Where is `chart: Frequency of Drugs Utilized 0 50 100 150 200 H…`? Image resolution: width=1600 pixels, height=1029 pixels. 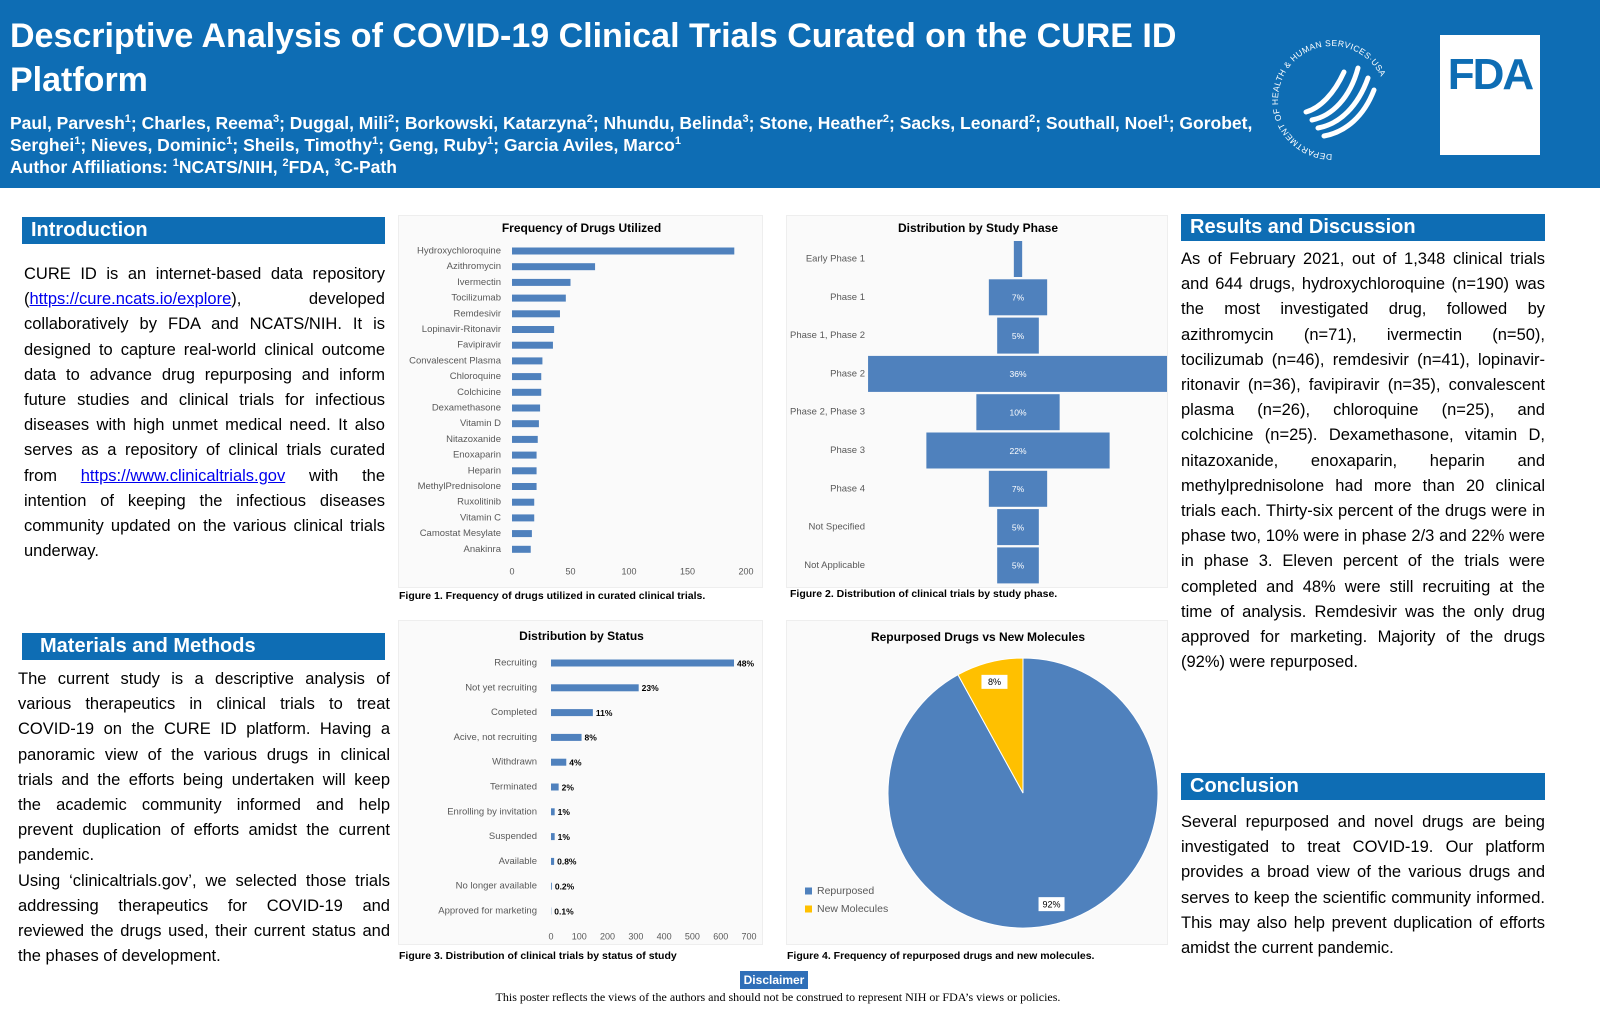 chart: Frequency of Drugs Utilized 0 50 100 150 200 H… is located at coordinates (580, 401).